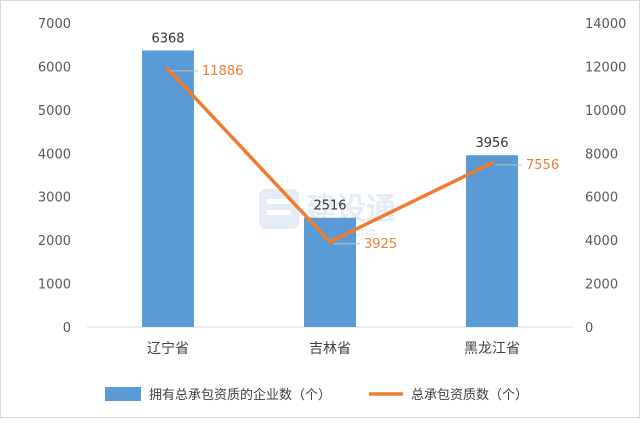  Describe the element at coordinates (605, 24) in the screenshot. I see `y-right-tick-label: 14000` at that location.